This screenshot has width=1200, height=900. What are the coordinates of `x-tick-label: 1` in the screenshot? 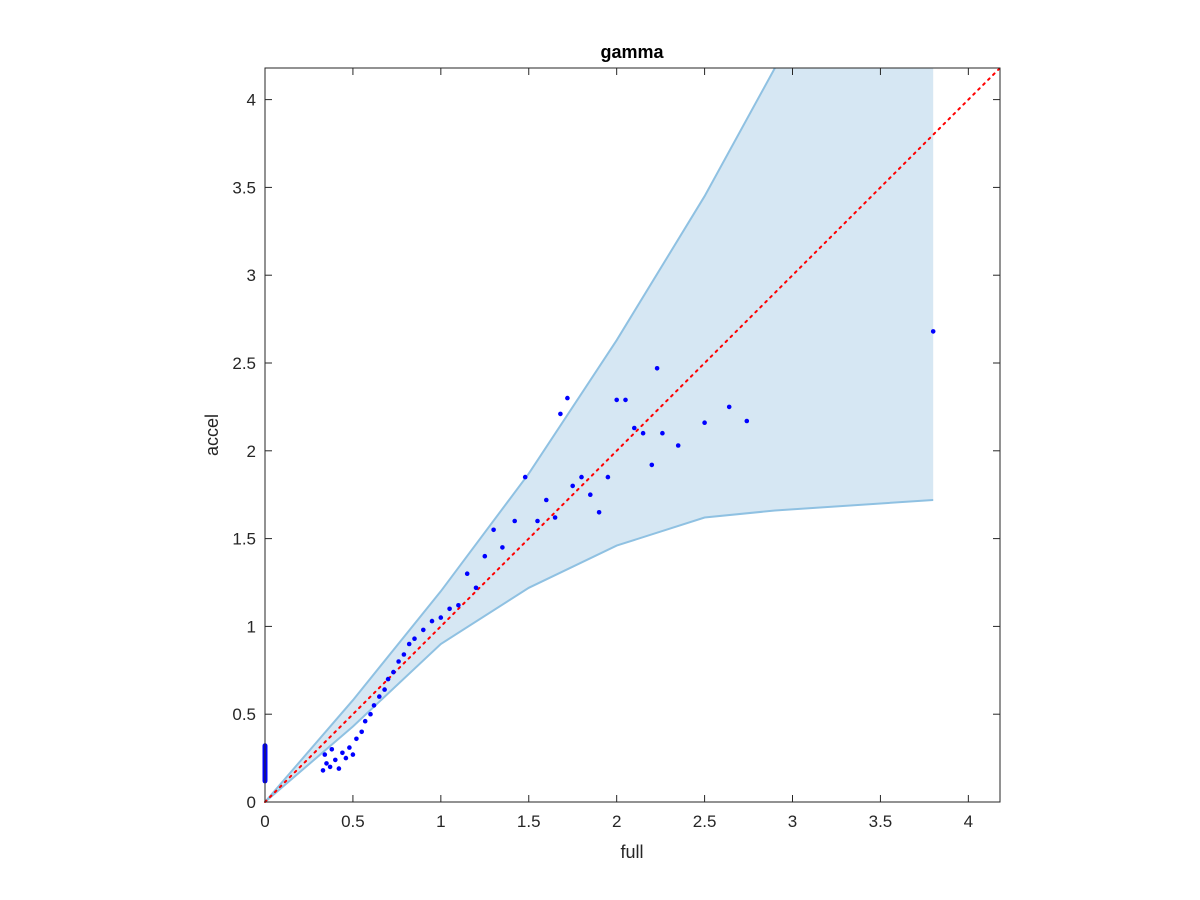 It's located at (440, 821).